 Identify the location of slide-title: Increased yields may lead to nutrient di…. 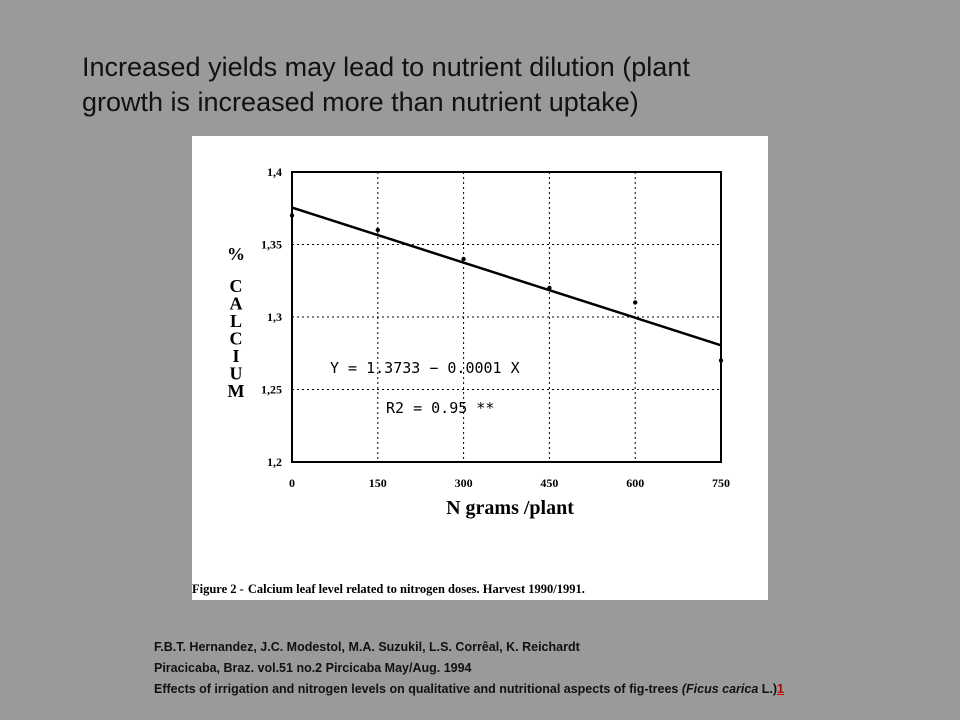
(482, 85).